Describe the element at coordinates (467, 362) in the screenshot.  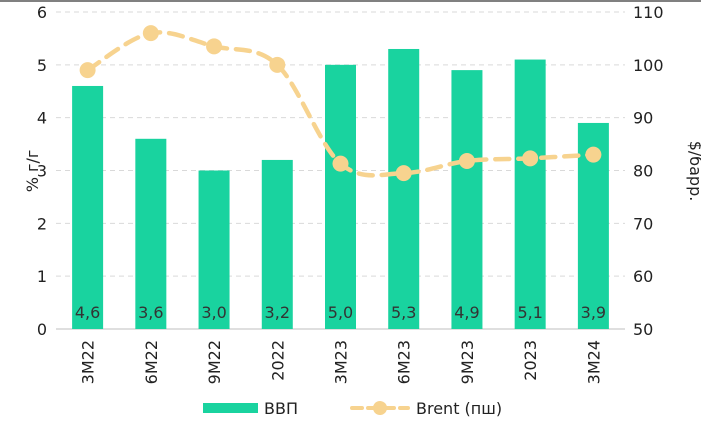
I see `x-tick-label: 9М23` at that location.